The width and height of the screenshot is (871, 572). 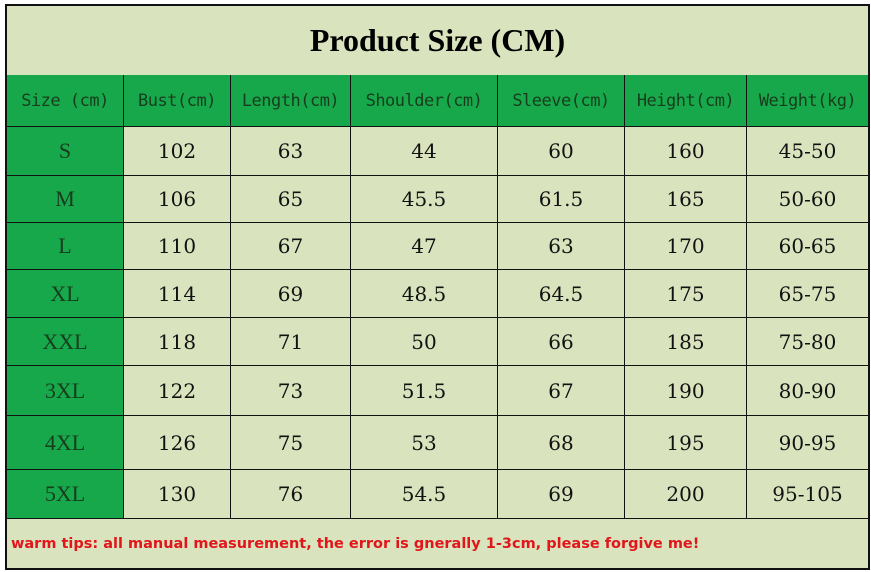 I want to click on table-cell: 50-60, so click(x=807, y=199).